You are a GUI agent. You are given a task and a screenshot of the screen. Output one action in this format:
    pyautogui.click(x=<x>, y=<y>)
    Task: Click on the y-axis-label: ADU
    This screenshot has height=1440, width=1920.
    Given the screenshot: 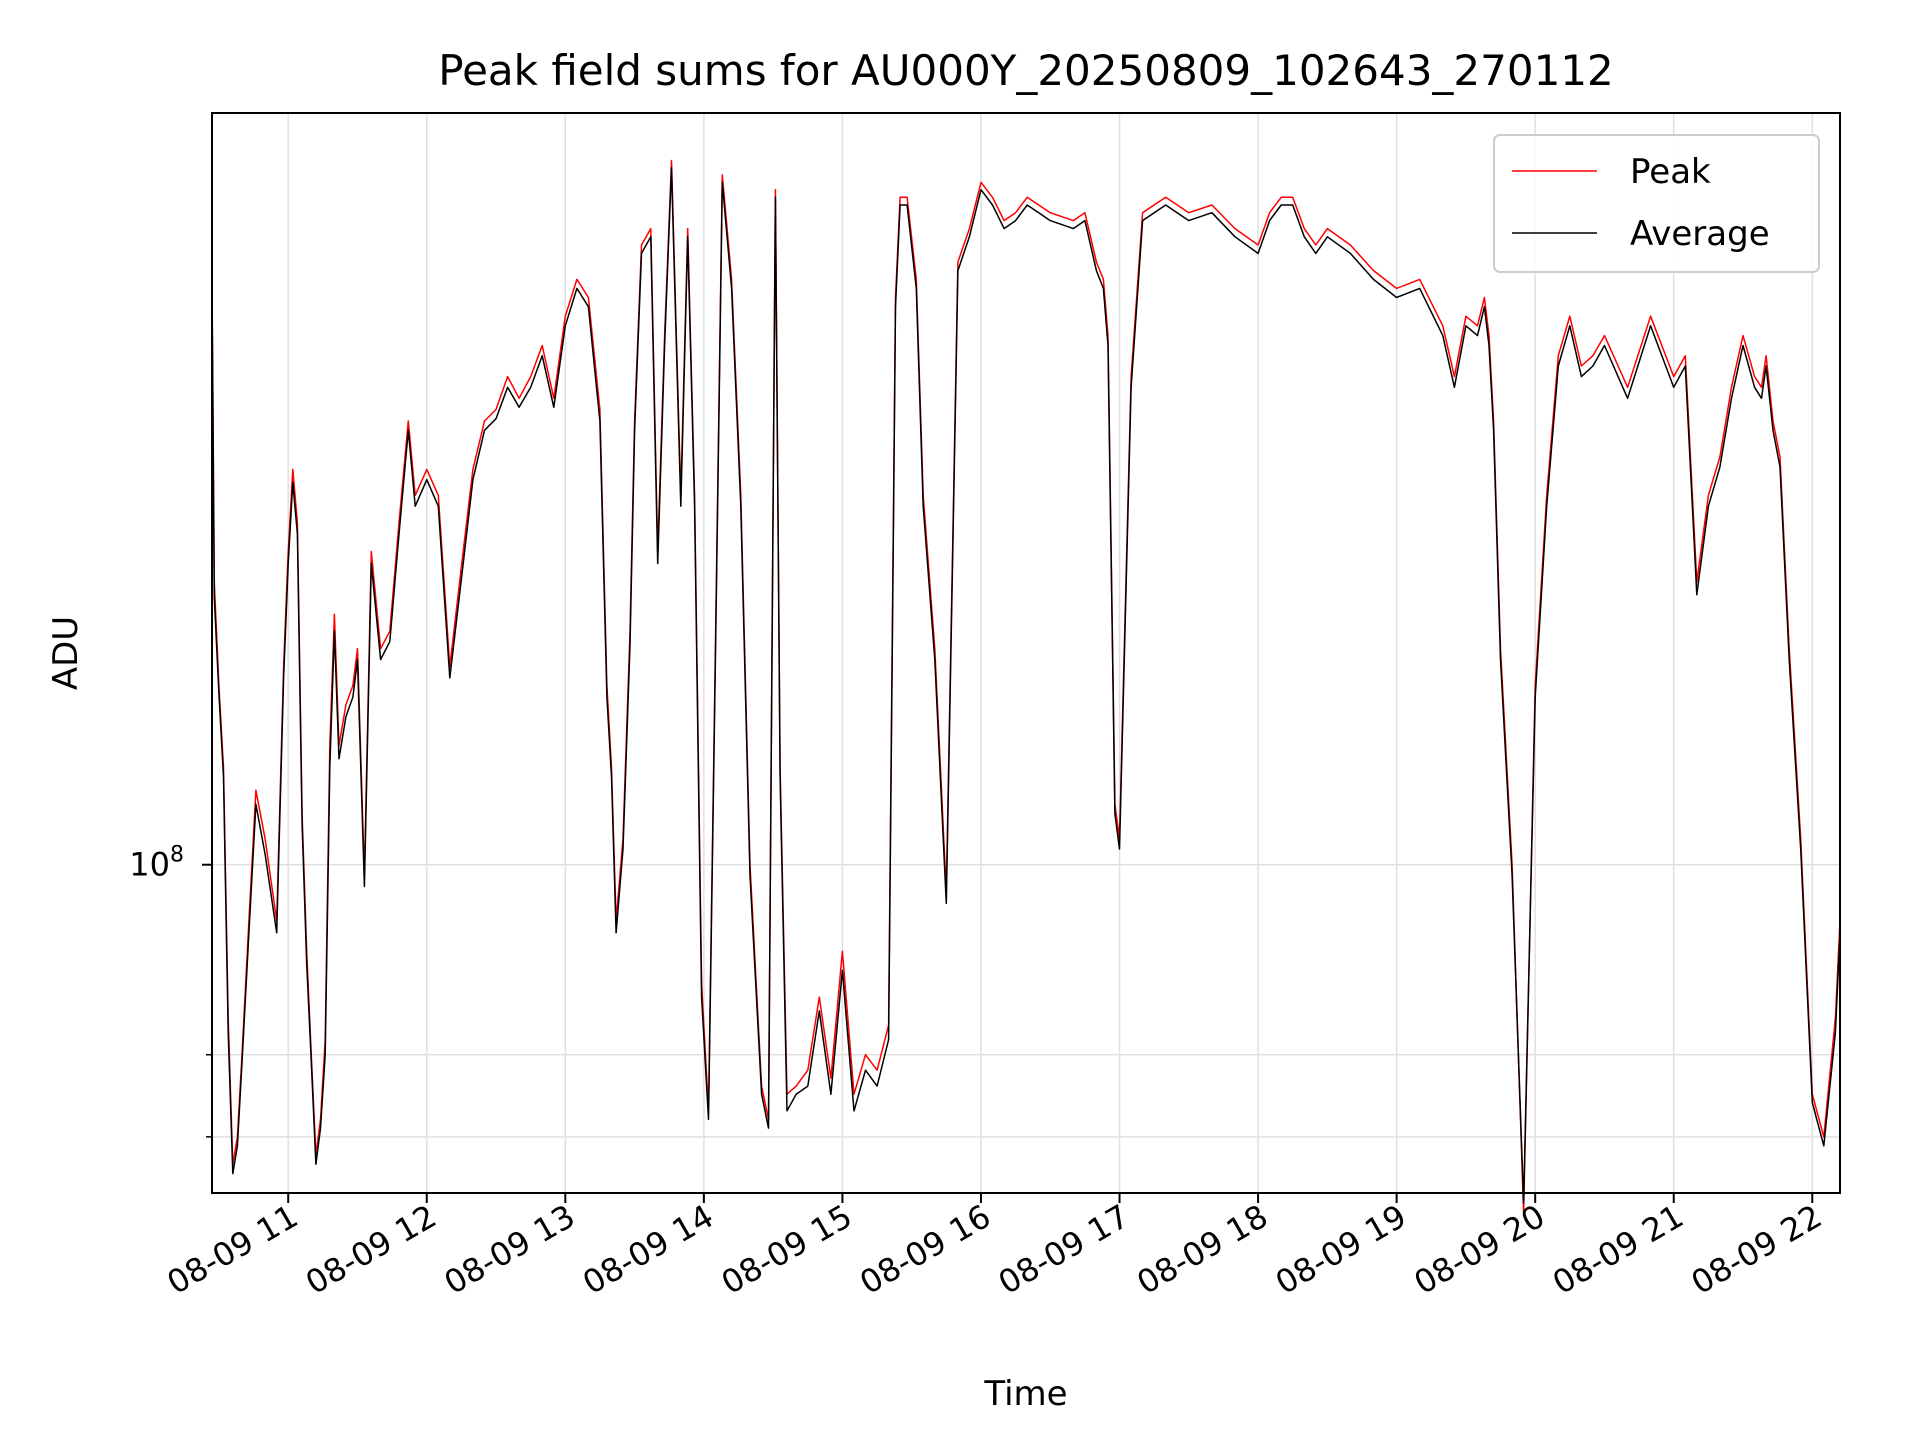 What is the action you would take?
    pyautogui.click(x=66, y=653)
    